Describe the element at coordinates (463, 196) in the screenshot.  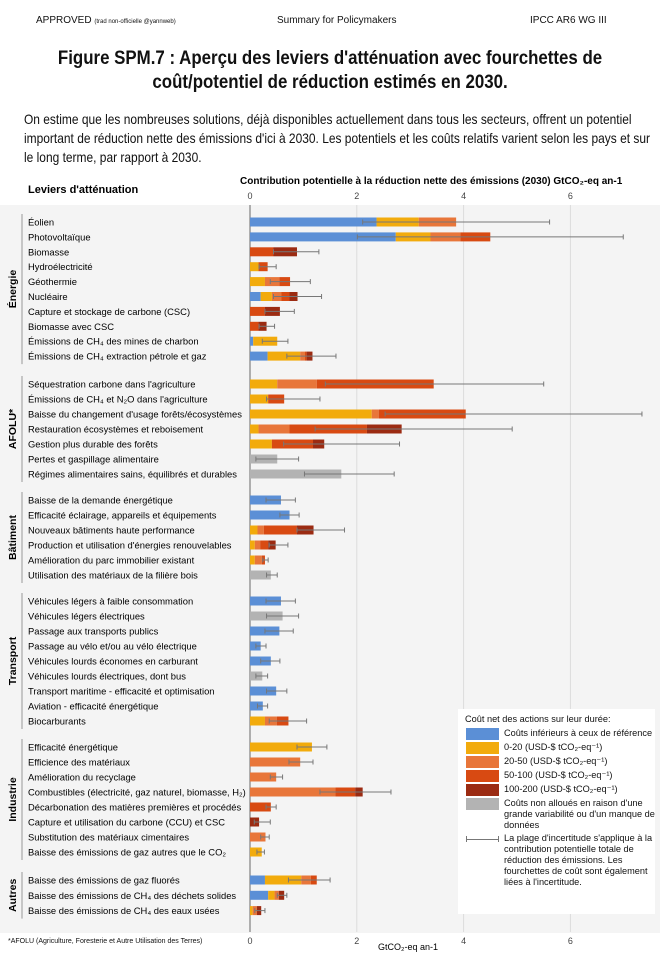
I see `x-tick-label-top: 4` at that location.